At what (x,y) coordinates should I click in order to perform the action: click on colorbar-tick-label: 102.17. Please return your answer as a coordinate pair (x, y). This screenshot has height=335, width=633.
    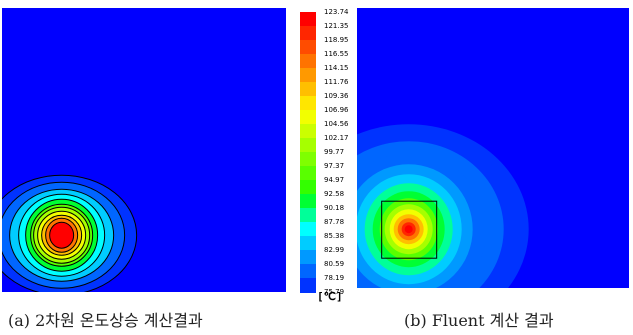
    Looking at the image, I should click on (336, 138).